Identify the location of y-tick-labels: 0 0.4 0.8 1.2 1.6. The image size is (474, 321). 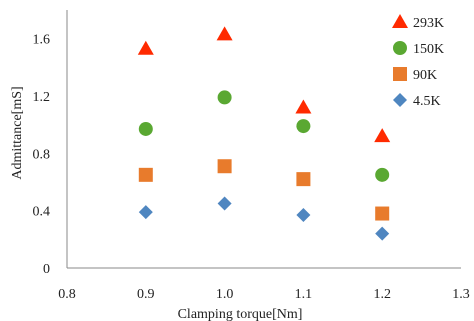
(42, 155).